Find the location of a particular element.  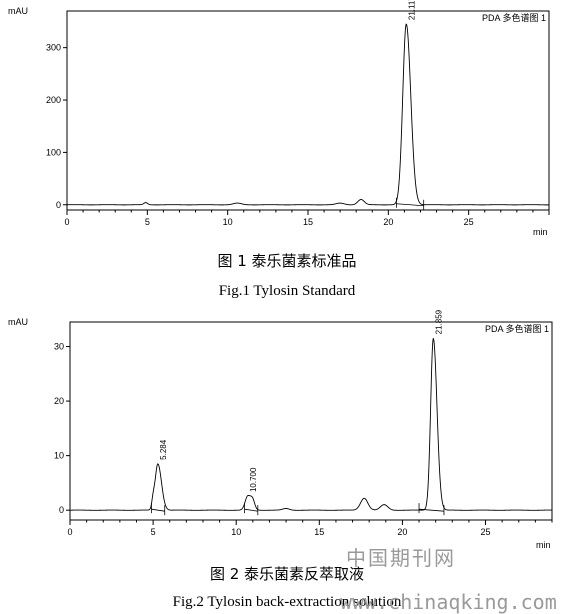

y-tick-label: 300 is located at coordinates (53, 48).